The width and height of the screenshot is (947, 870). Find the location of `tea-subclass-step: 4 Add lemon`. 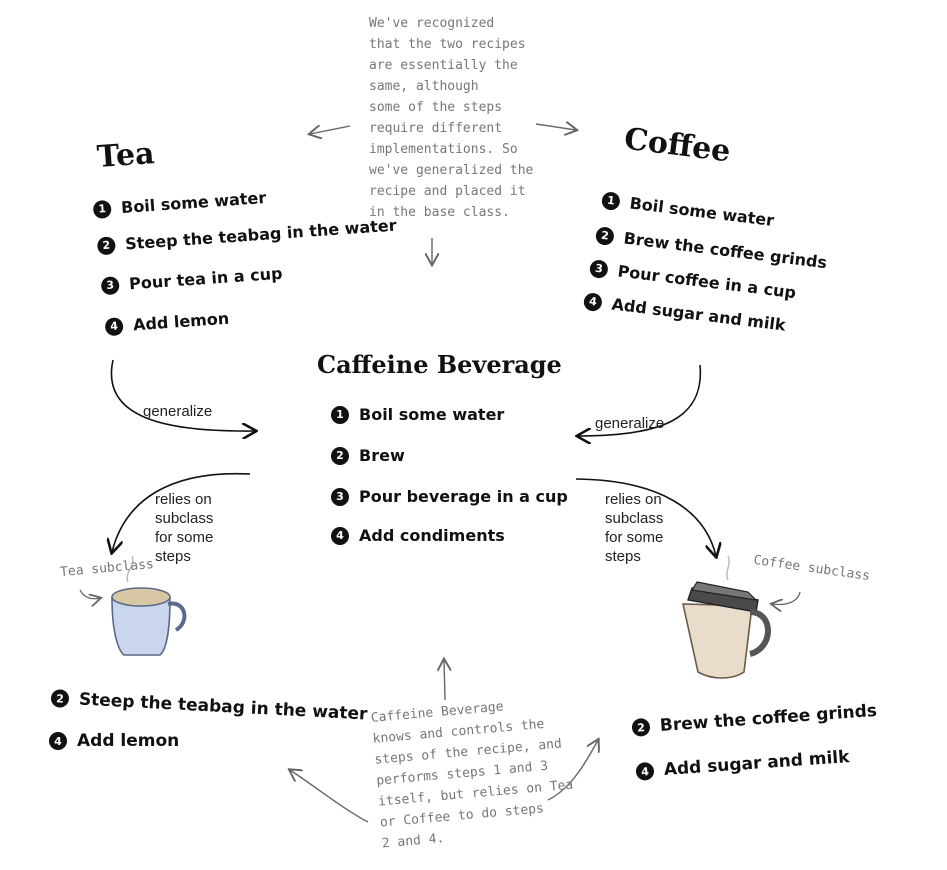

tea-subclass-step: 4 Add lemon is located at coordinates (114, 741).